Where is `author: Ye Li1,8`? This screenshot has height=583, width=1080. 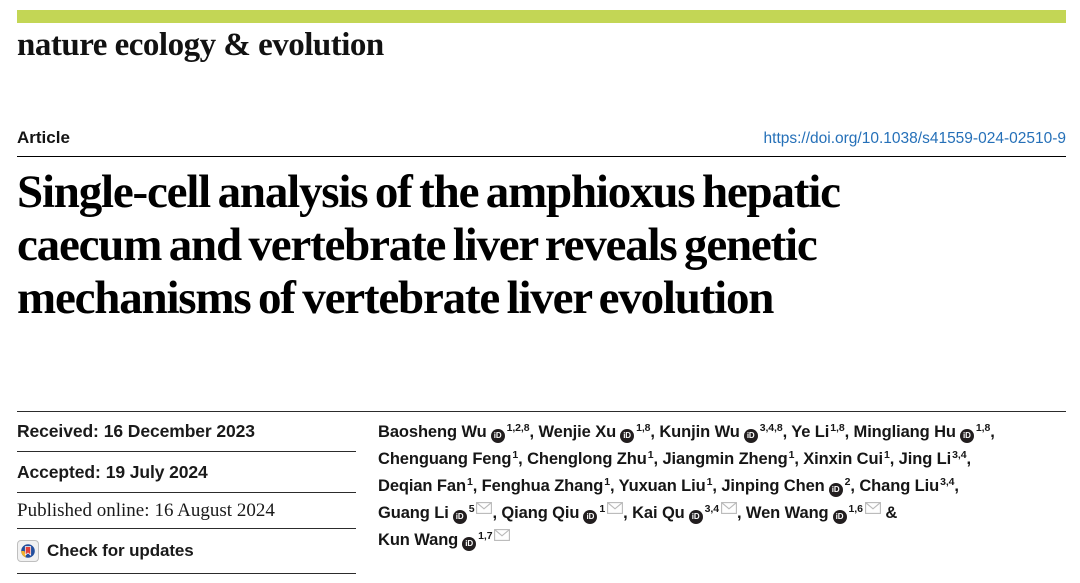
author: Ye Li1,8 is located at coordinates (817, 432).